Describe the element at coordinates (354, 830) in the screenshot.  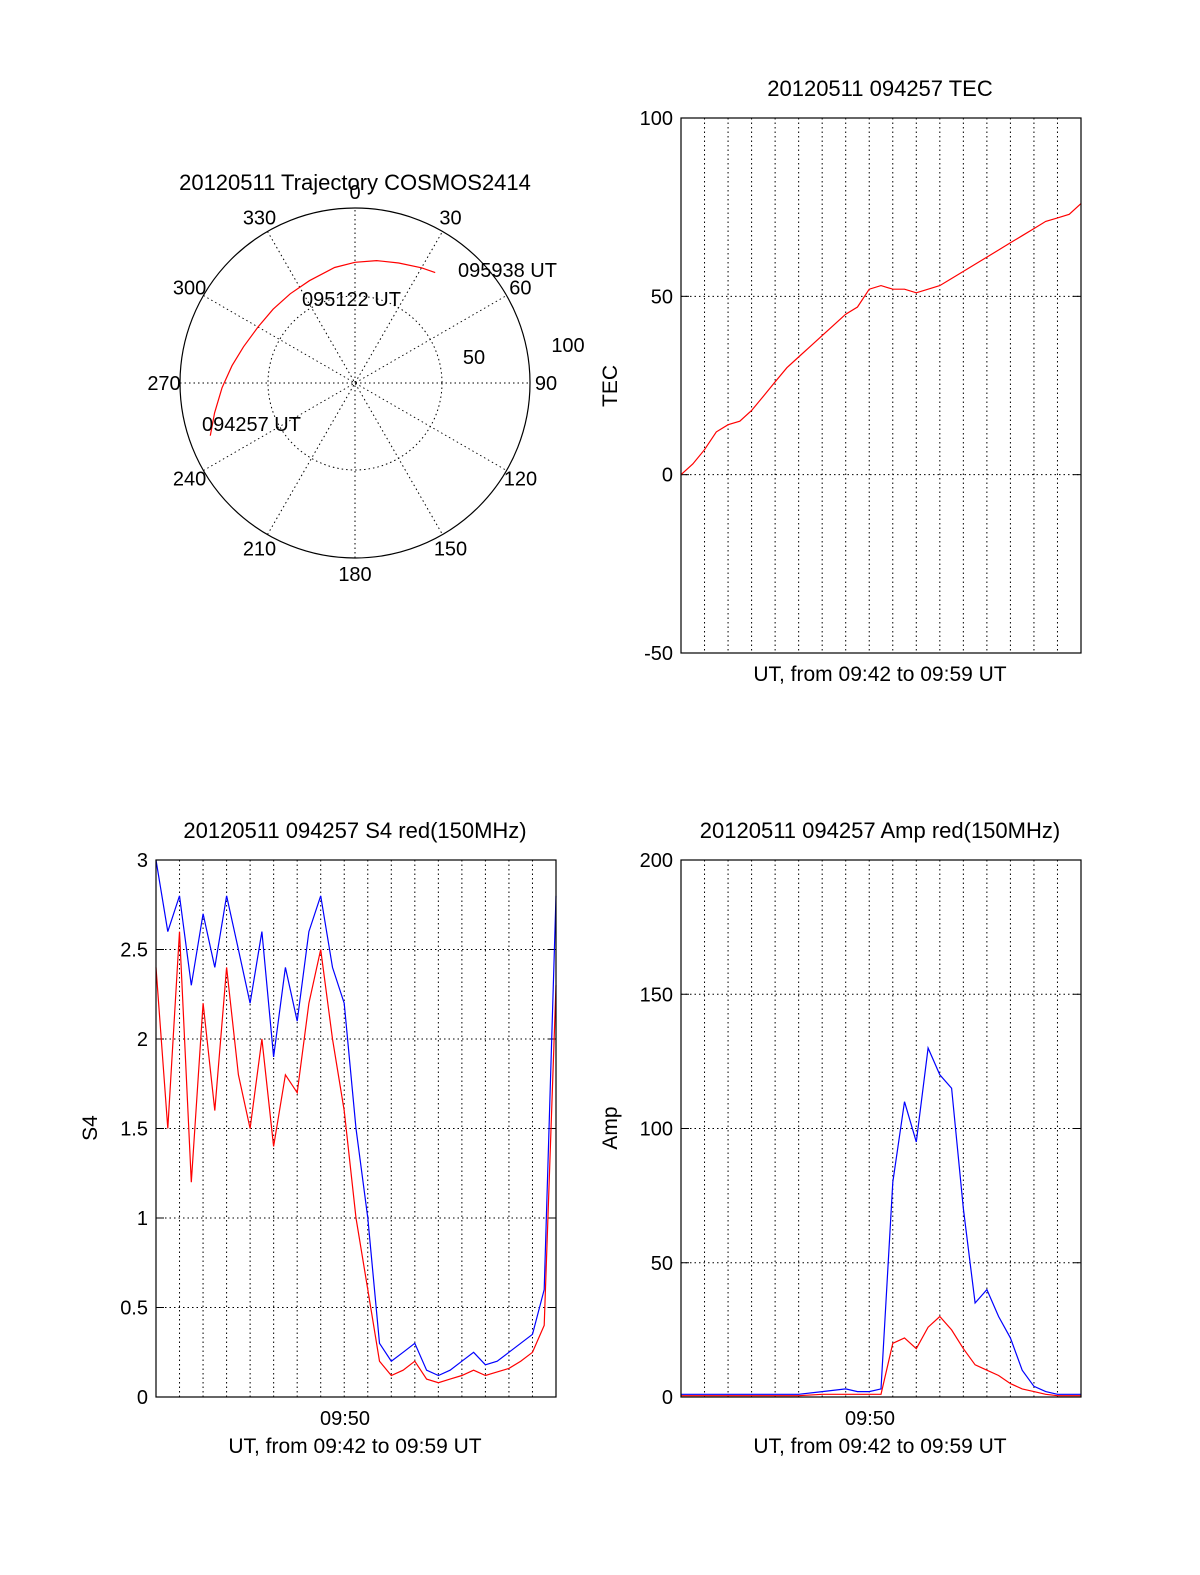
I see `s4-title: 20120511 094257 S4 red(150MHz)` at that location.